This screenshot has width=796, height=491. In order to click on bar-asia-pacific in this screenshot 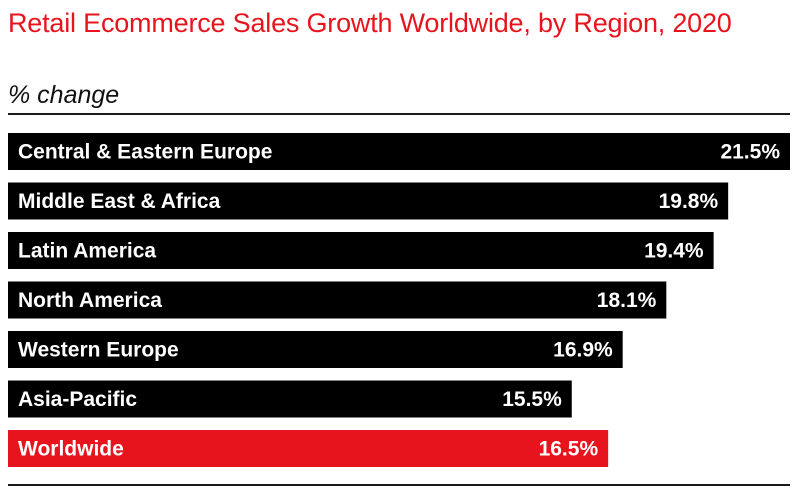, I will do `click(290, 399)`.